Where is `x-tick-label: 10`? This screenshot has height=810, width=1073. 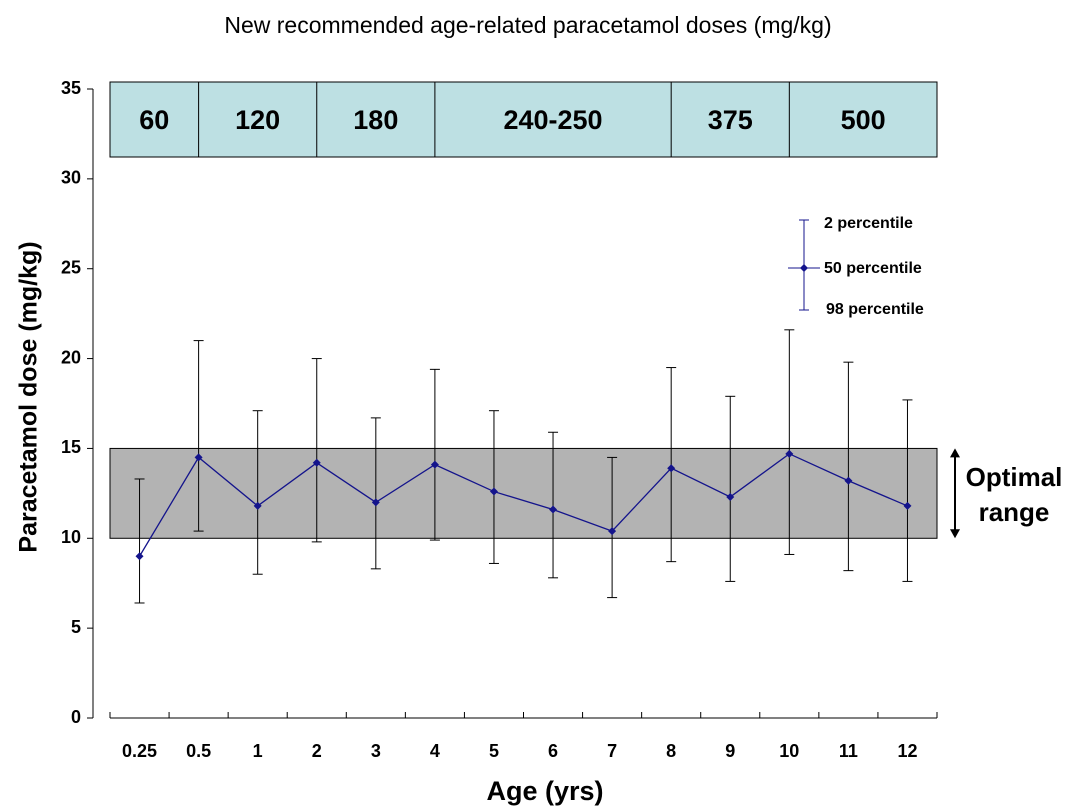 x-tick-label: 10 is located at coordinates (789, 751).